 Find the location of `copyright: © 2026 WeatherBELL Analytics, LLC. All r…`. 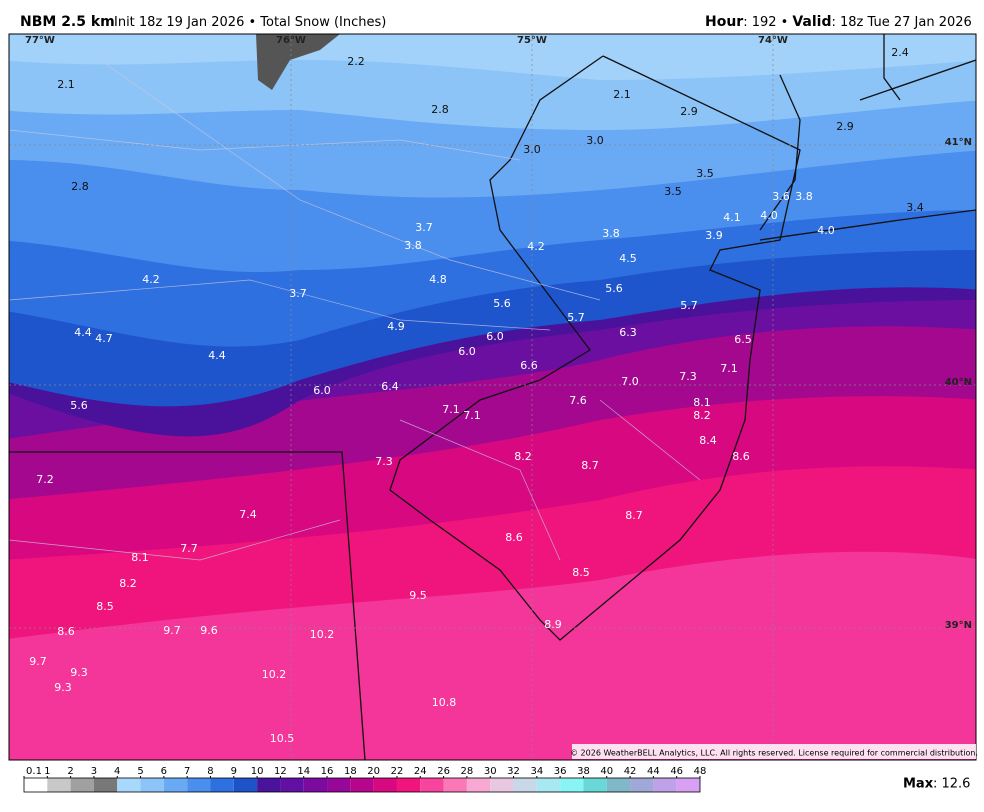

copyright: © 2026 WeatherBELL Analytics, LLC. All r… is located at coordinates (774, 753).